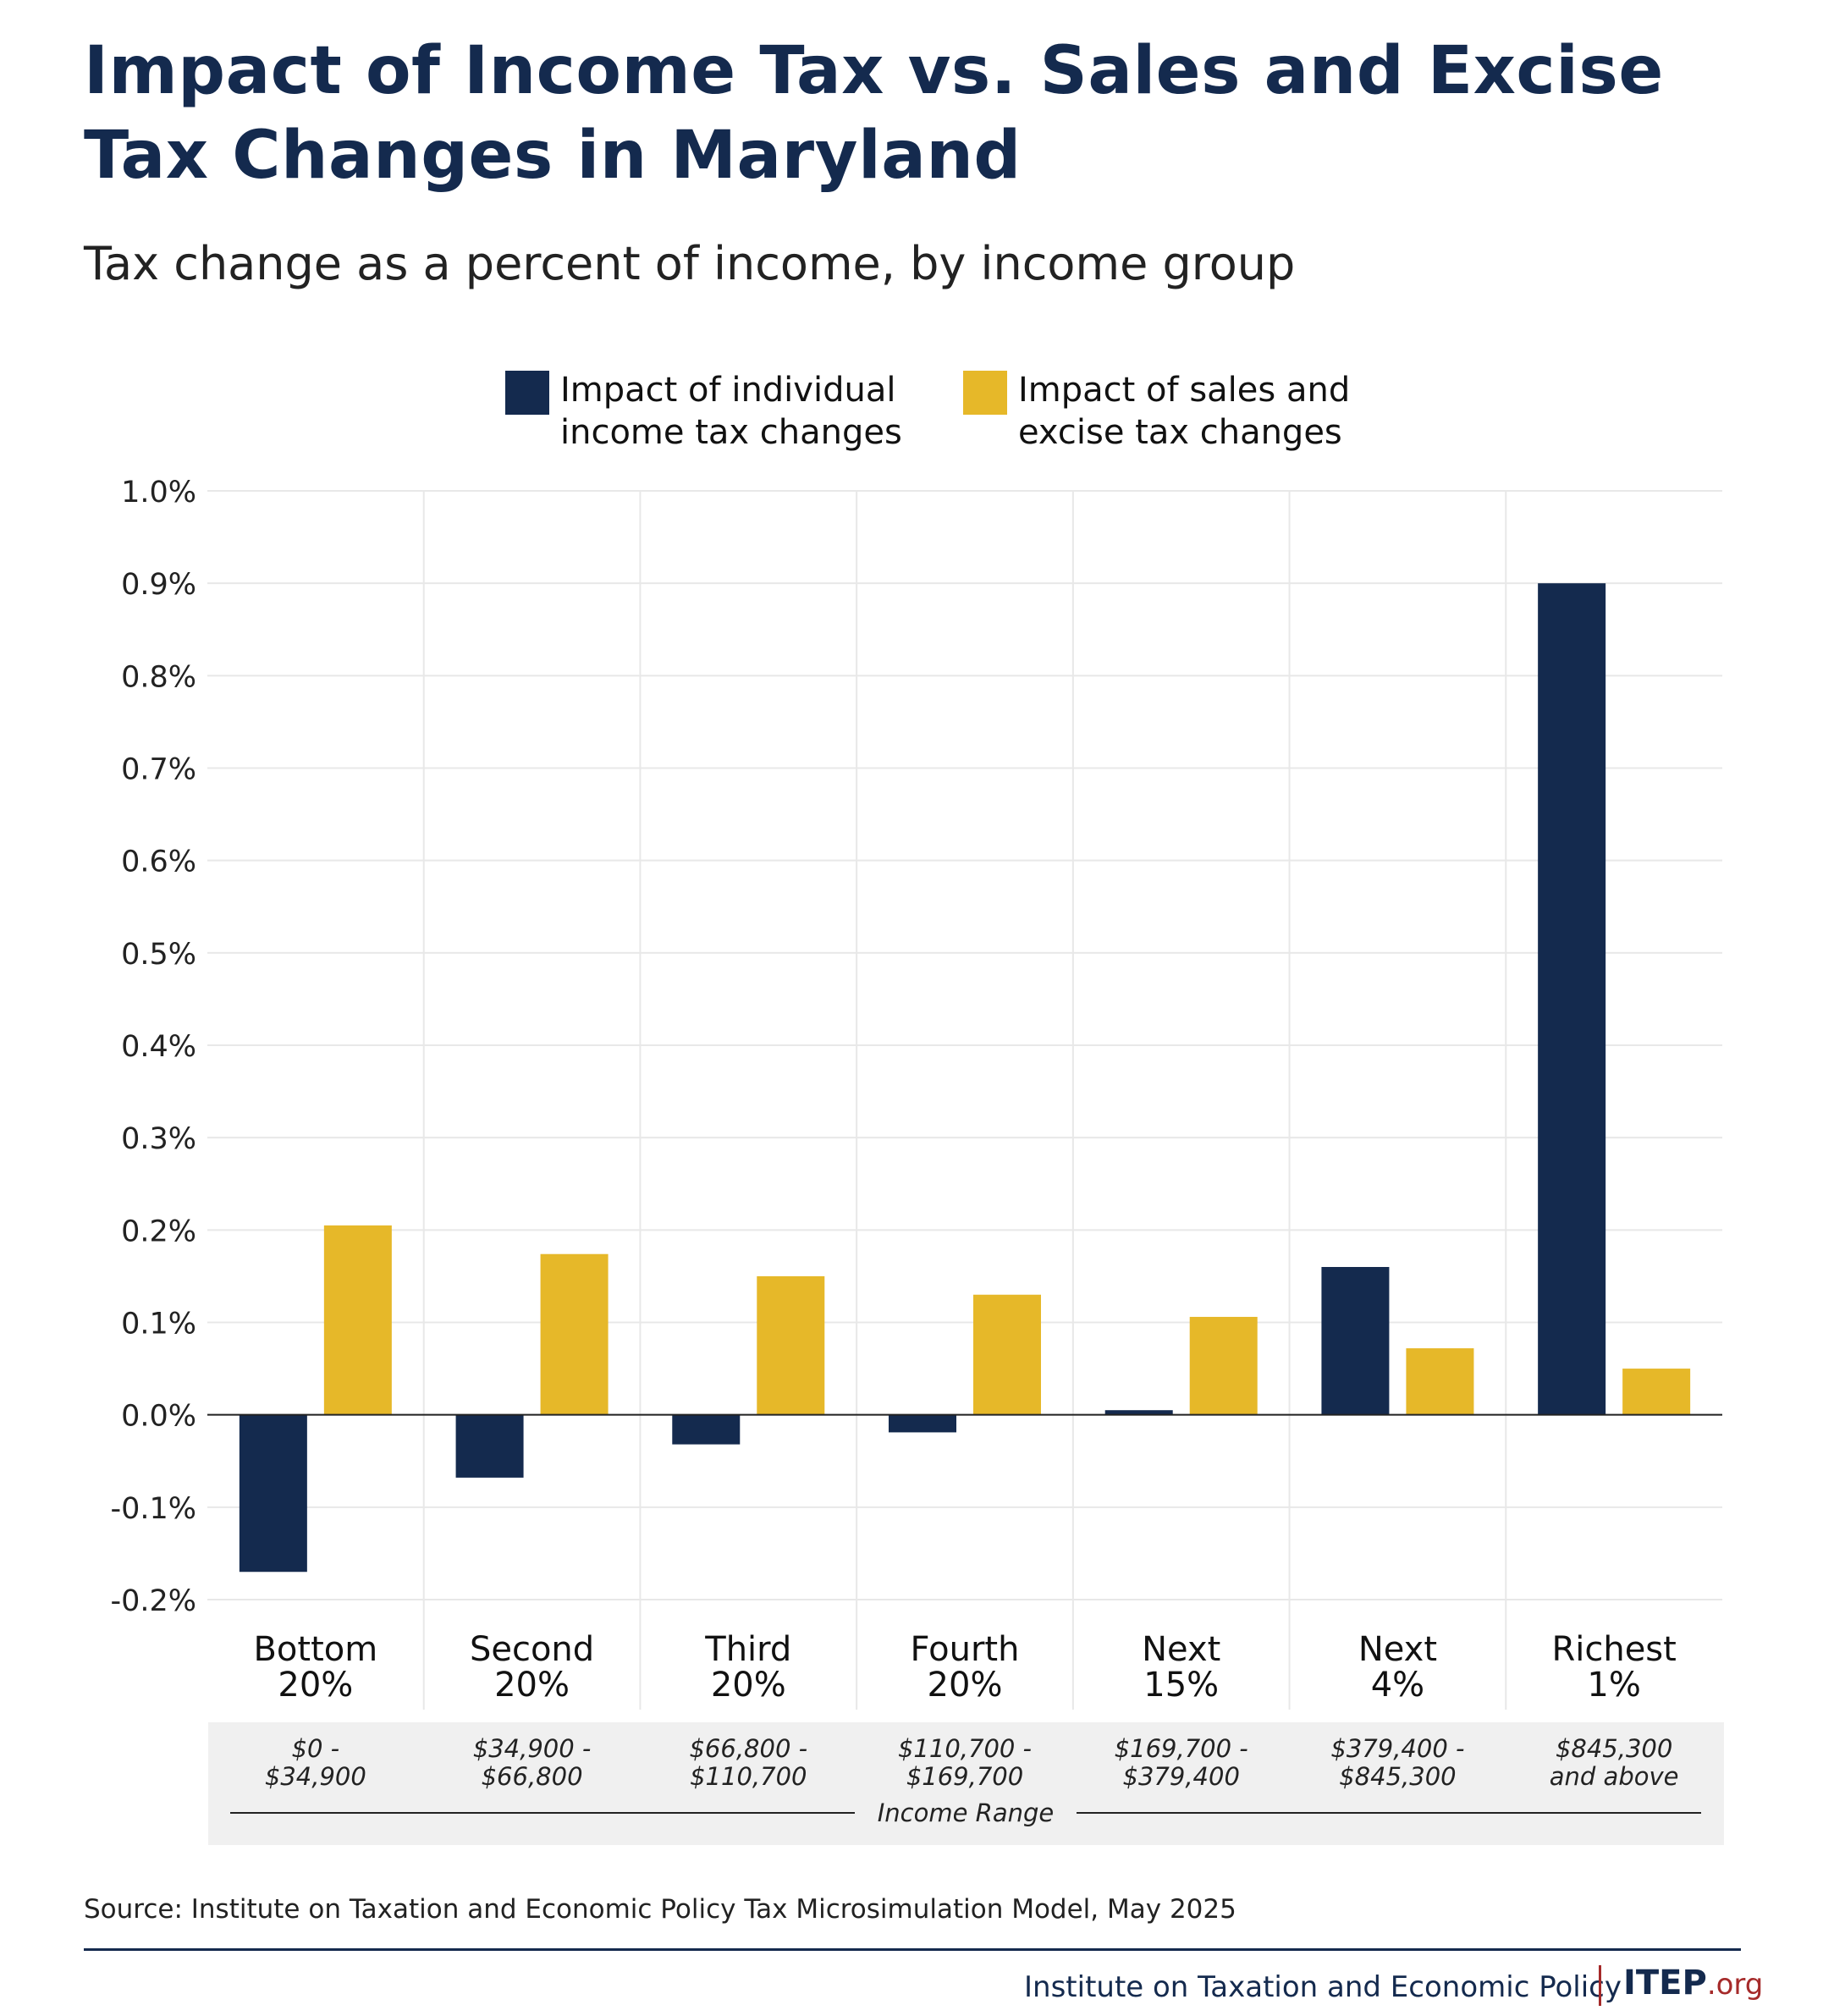  What do you see at coordinates (1397, 1667) in the screenshot?
I see `category-label: Next 4%` at bounding box center [1397, 1667].